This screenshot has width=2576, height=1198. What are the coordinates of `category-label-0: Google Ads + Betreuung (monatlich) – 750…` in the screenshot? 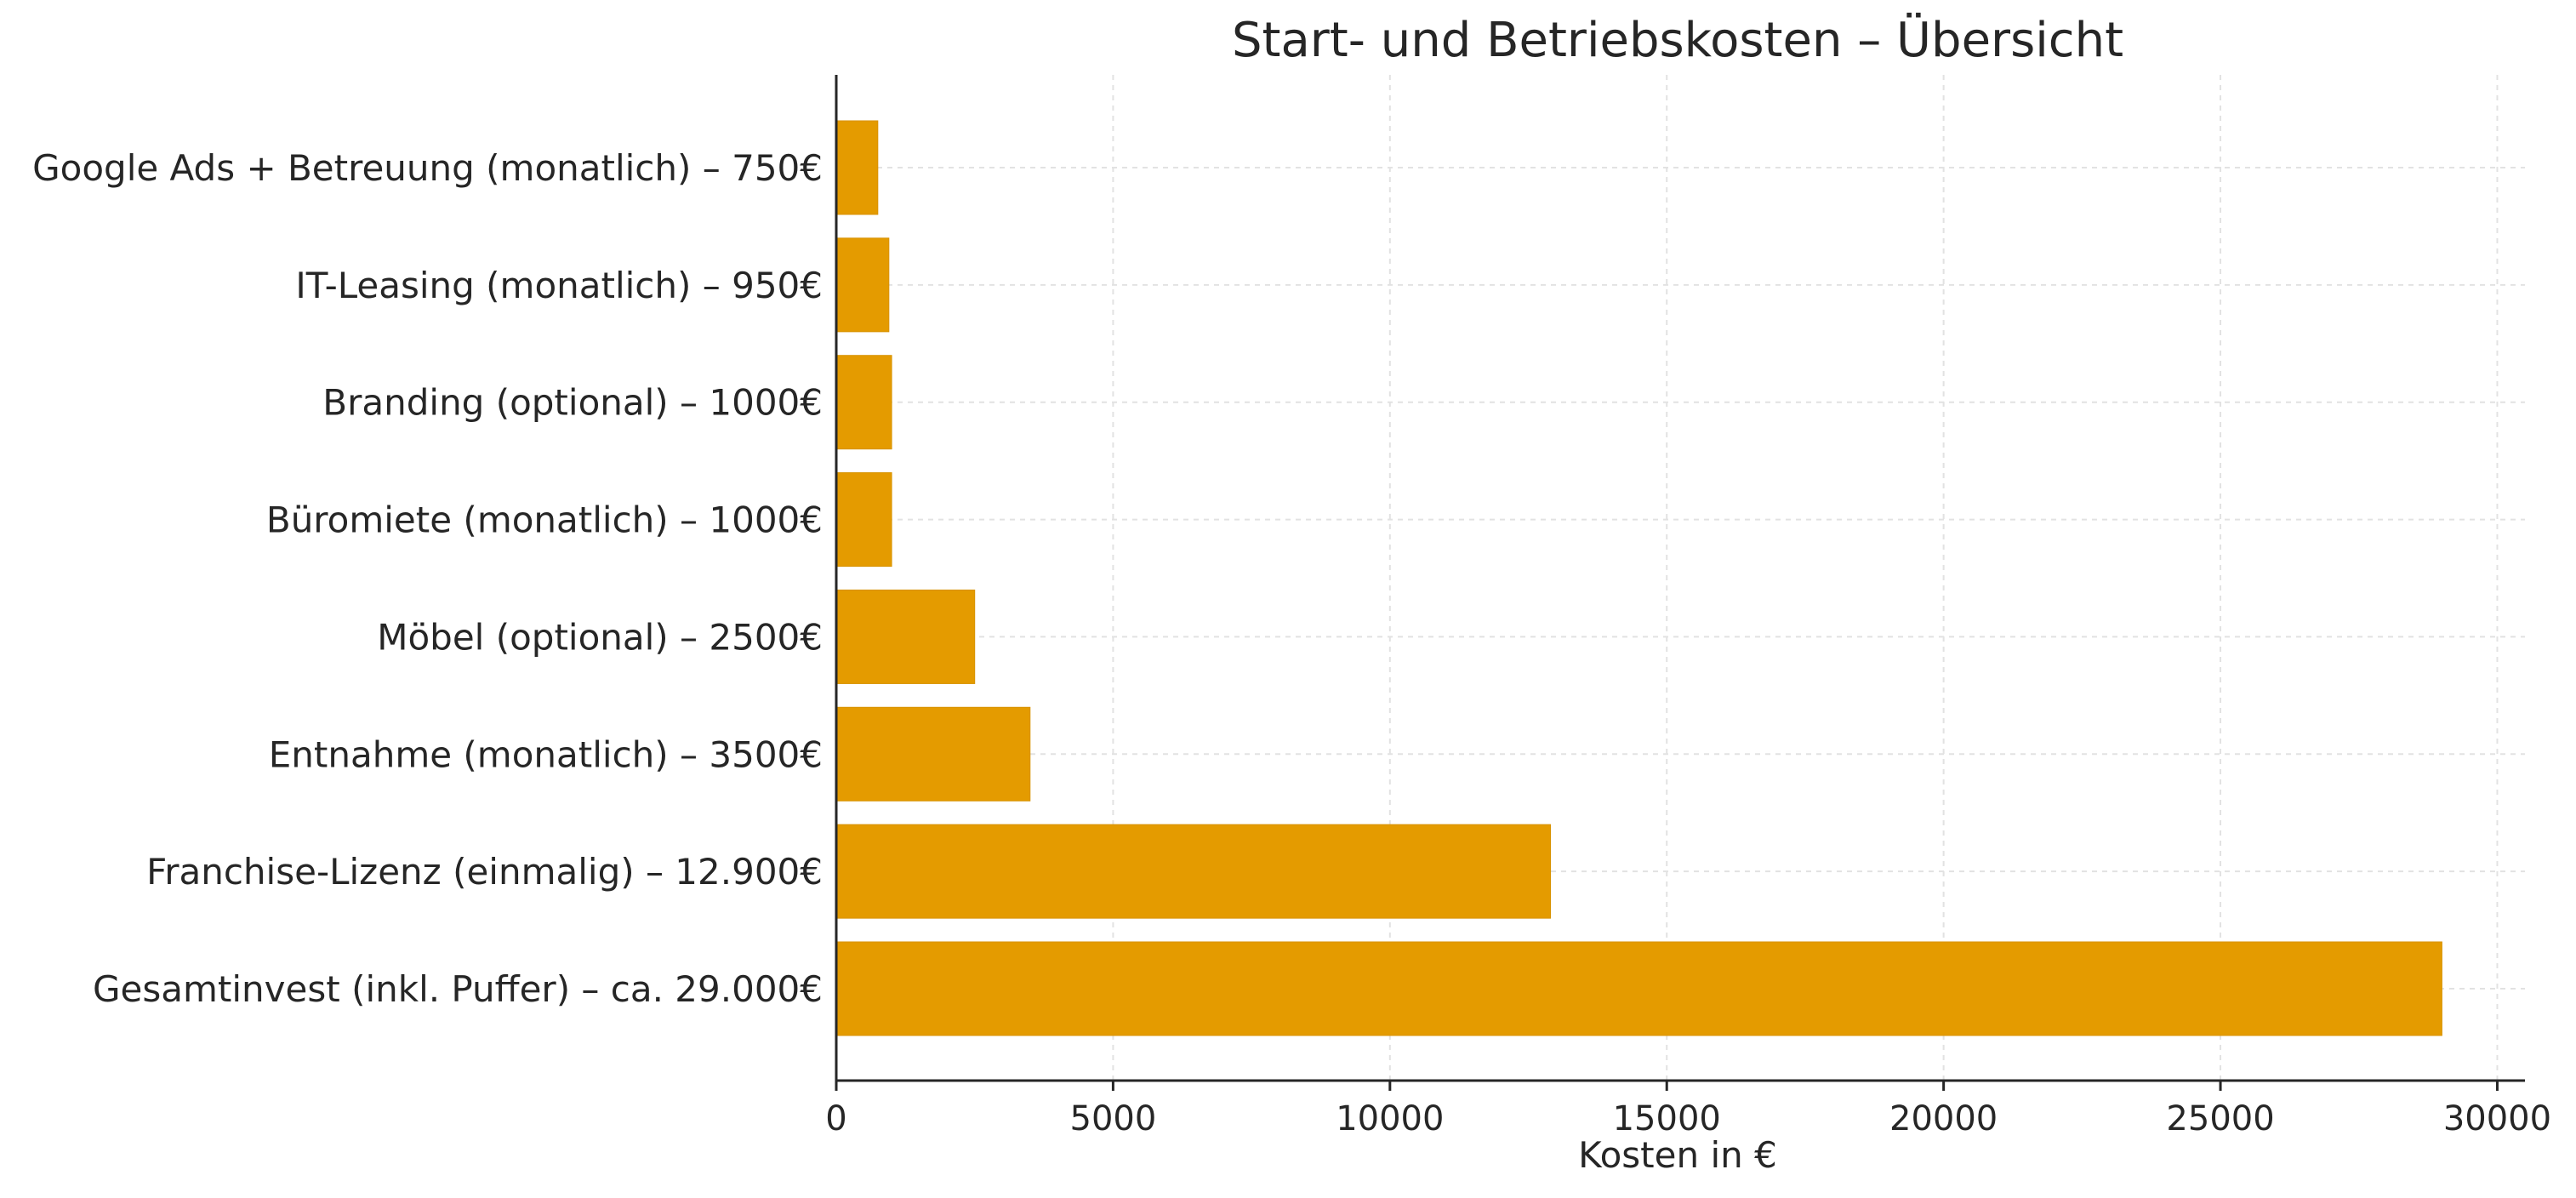 It's located at (427, 168).